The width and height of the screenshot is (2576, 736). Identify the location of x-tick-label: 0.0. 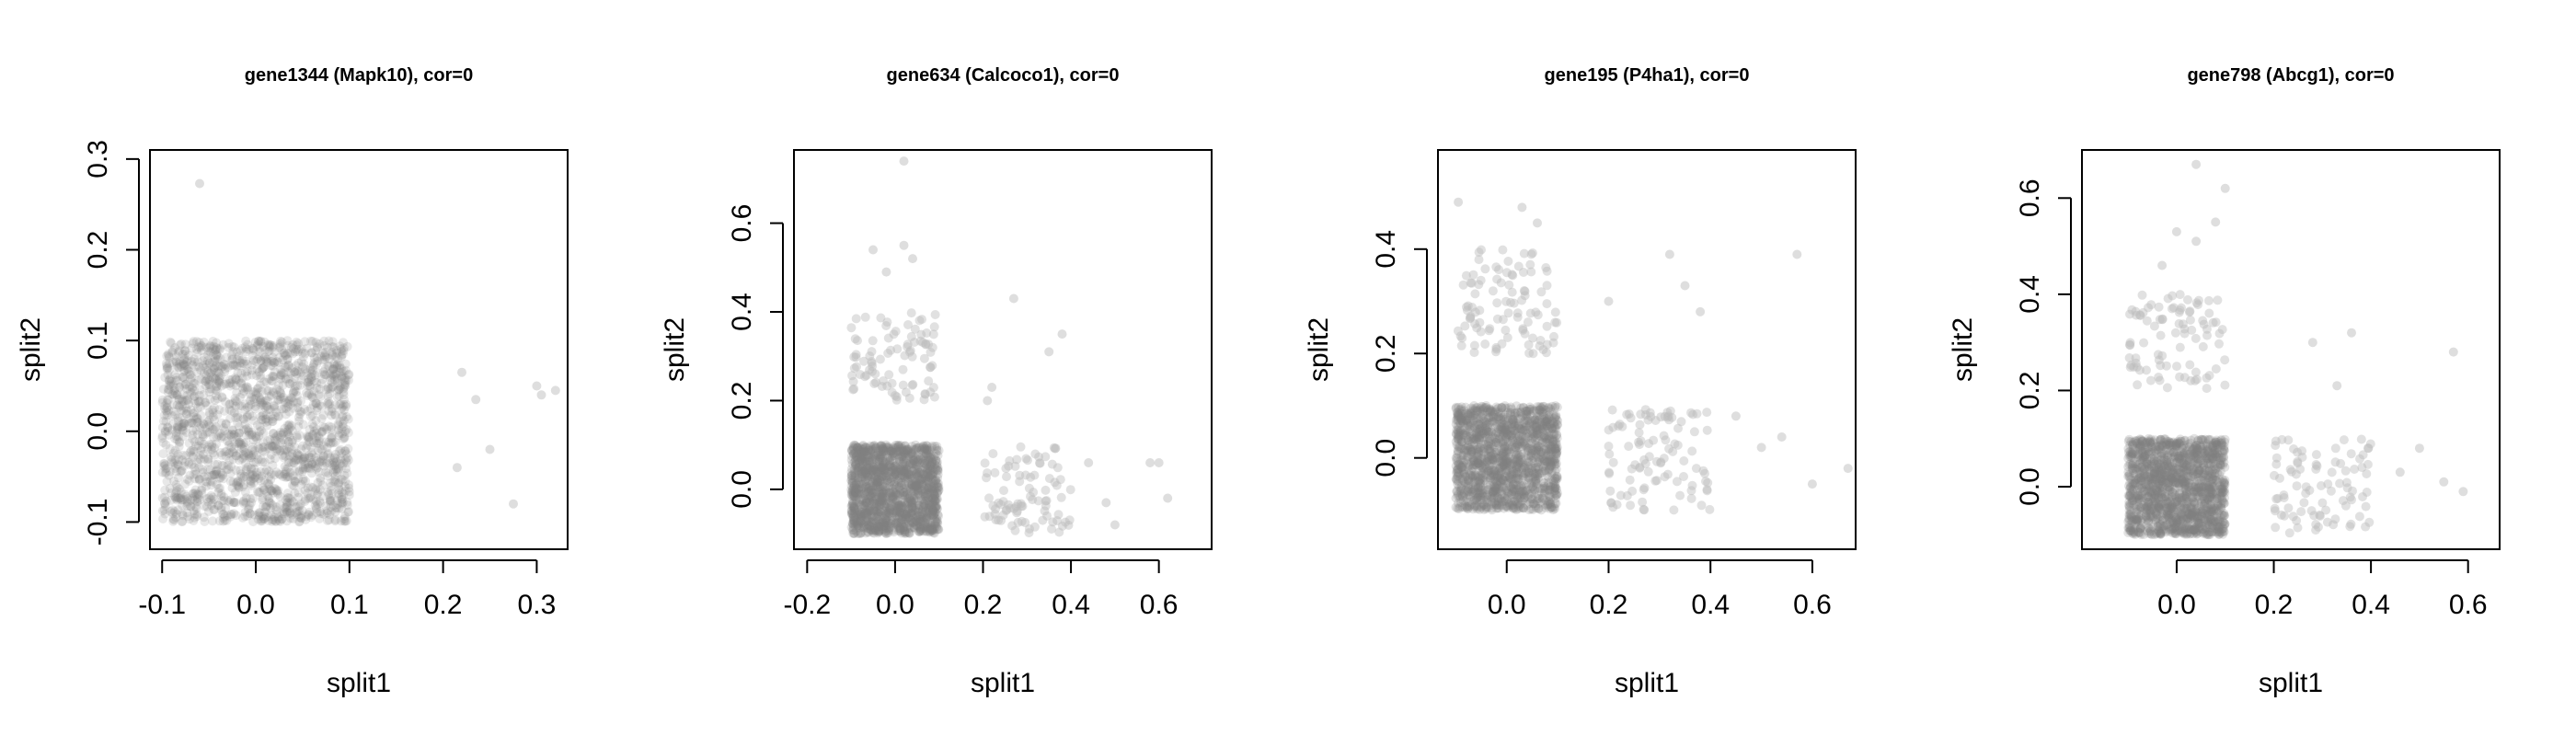
(895, 605).